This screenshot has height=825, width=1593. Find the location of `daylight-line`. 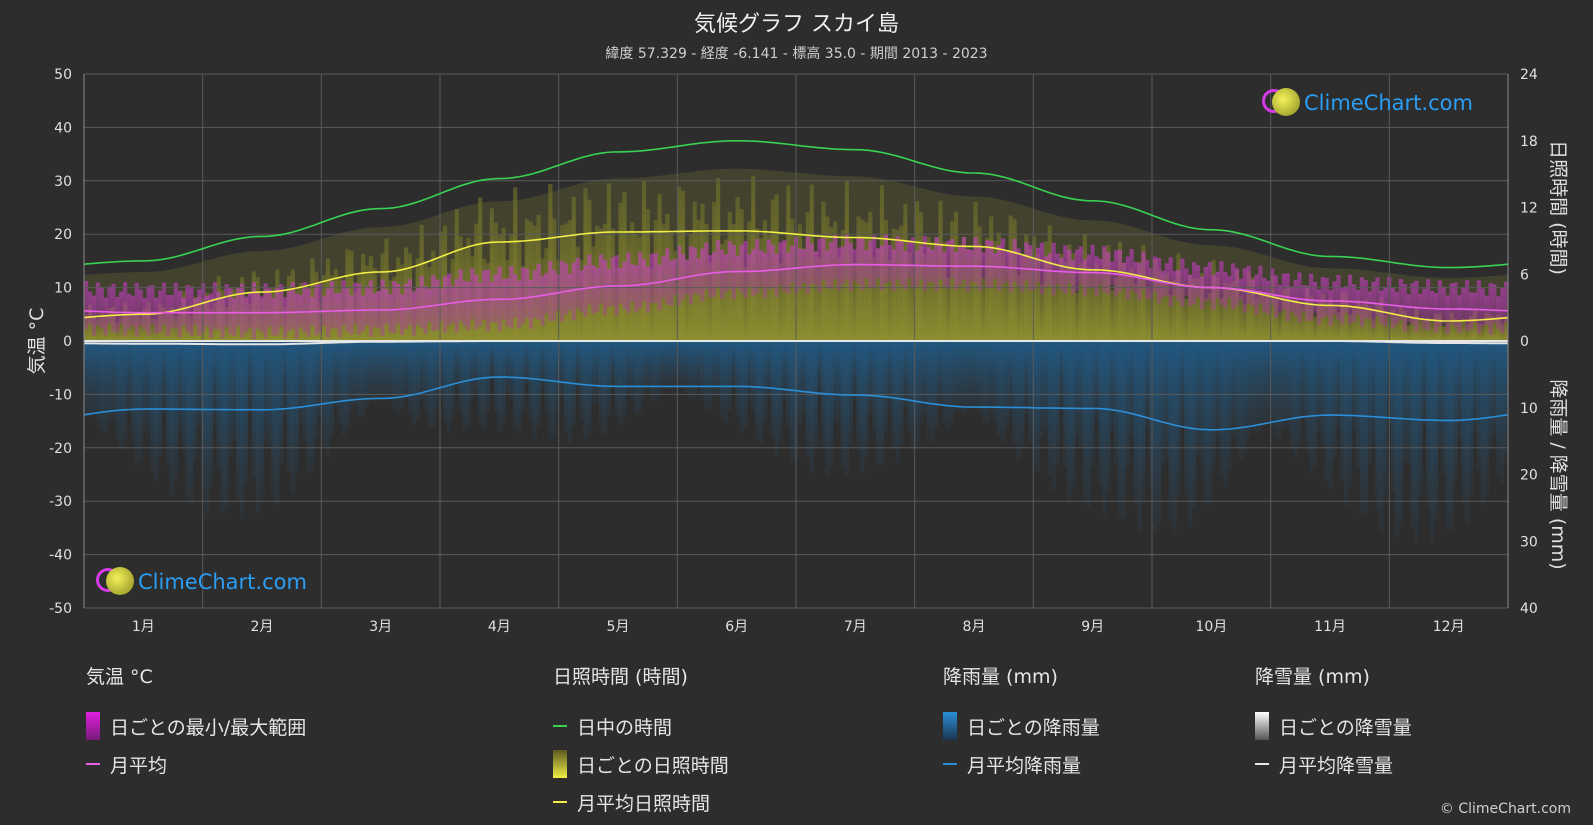

daylight-line is located at coordinates (796, 204).